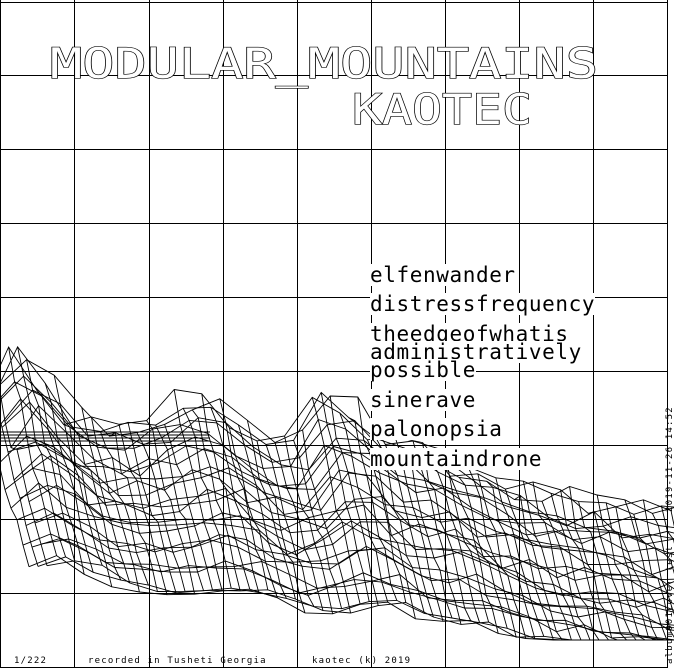 Image resolution: width=674 pixels, height=668 pixels. I want to click on track-4: administratively, so click(476, 352).